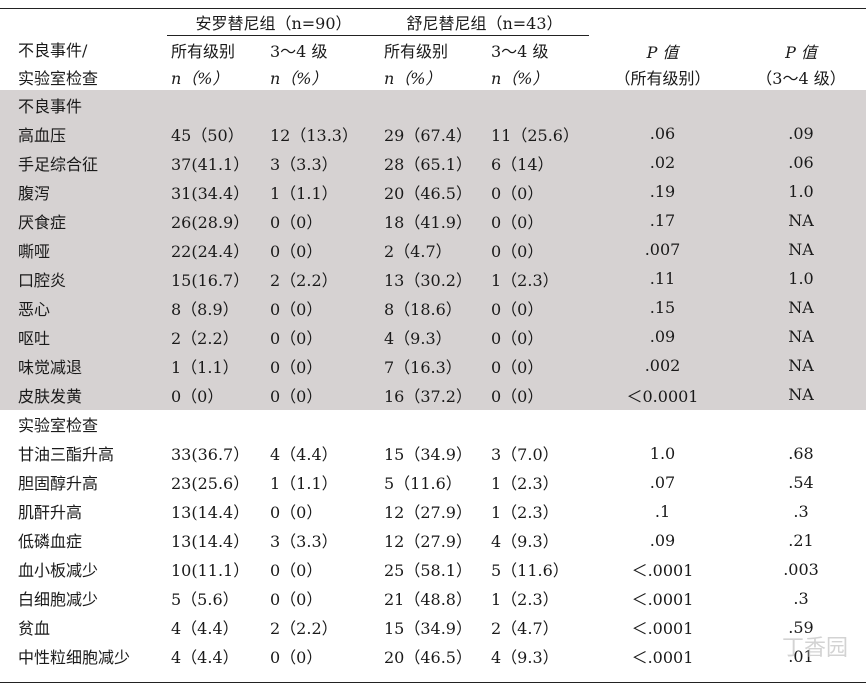 This screenshot has width=866, height=684. Describe the element at coordinates (433, 511) in the screenshot. I see `table-row: 肌酐升高 13(14.4） 0（0） 12（27.9） 1（2.3） .1 .3` at that location.